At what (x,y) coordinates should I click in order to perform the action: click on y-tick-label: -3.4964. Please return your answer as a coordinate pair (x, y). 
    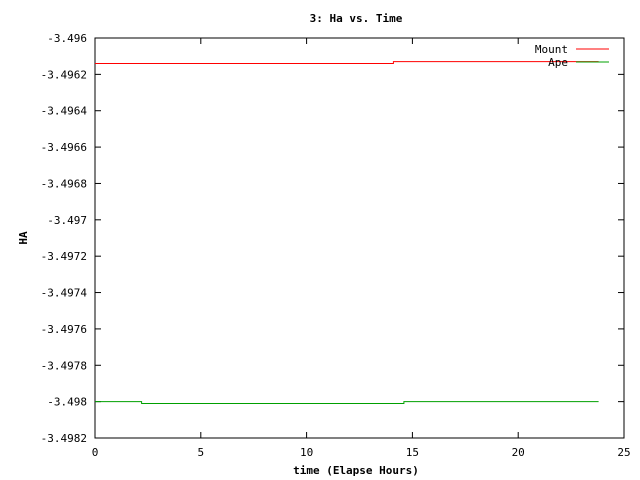
    Looking at the image, I should click on (64, 111).